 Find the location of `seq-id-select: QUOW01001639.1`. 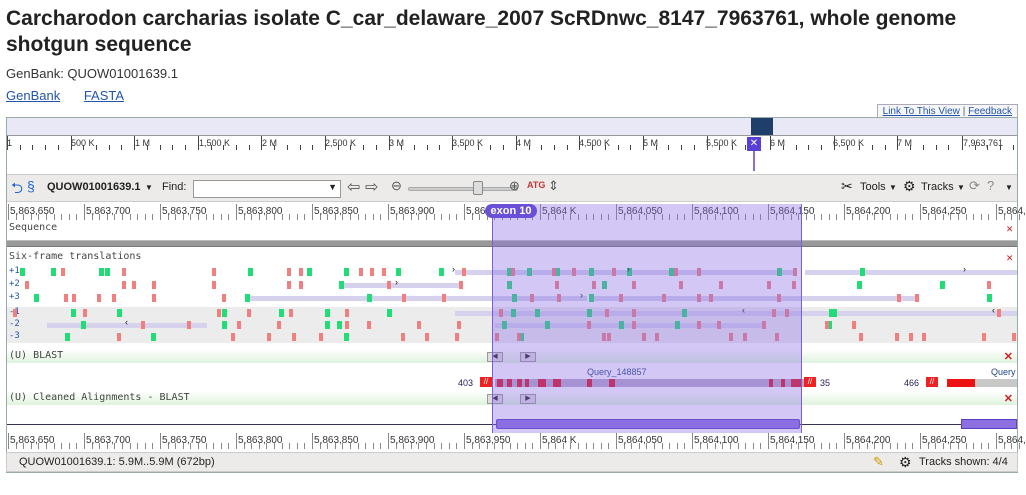

seq-id-select: QUOW01001639.1 is located at coordinates (94, 187).